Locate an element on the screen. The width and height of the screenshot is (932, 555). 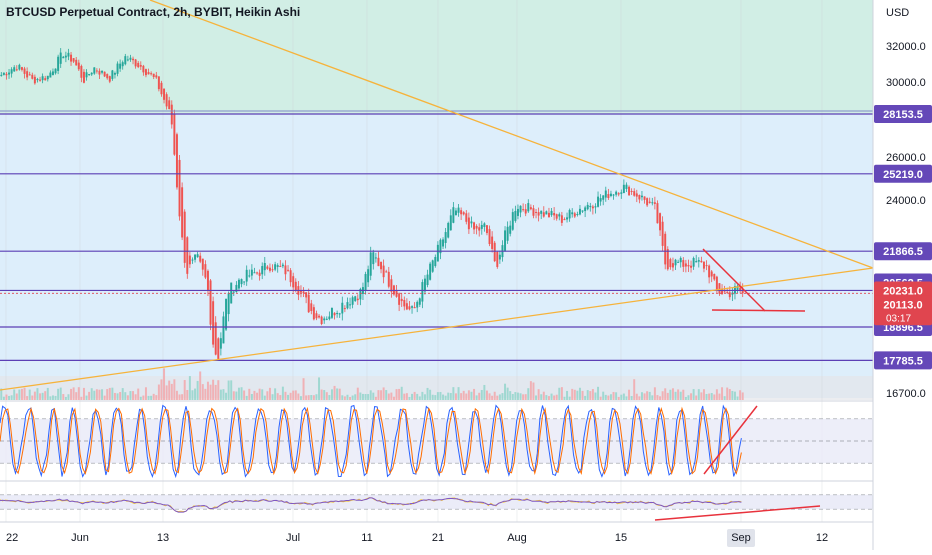
level-label-bg is located at coordinates (903, 114).